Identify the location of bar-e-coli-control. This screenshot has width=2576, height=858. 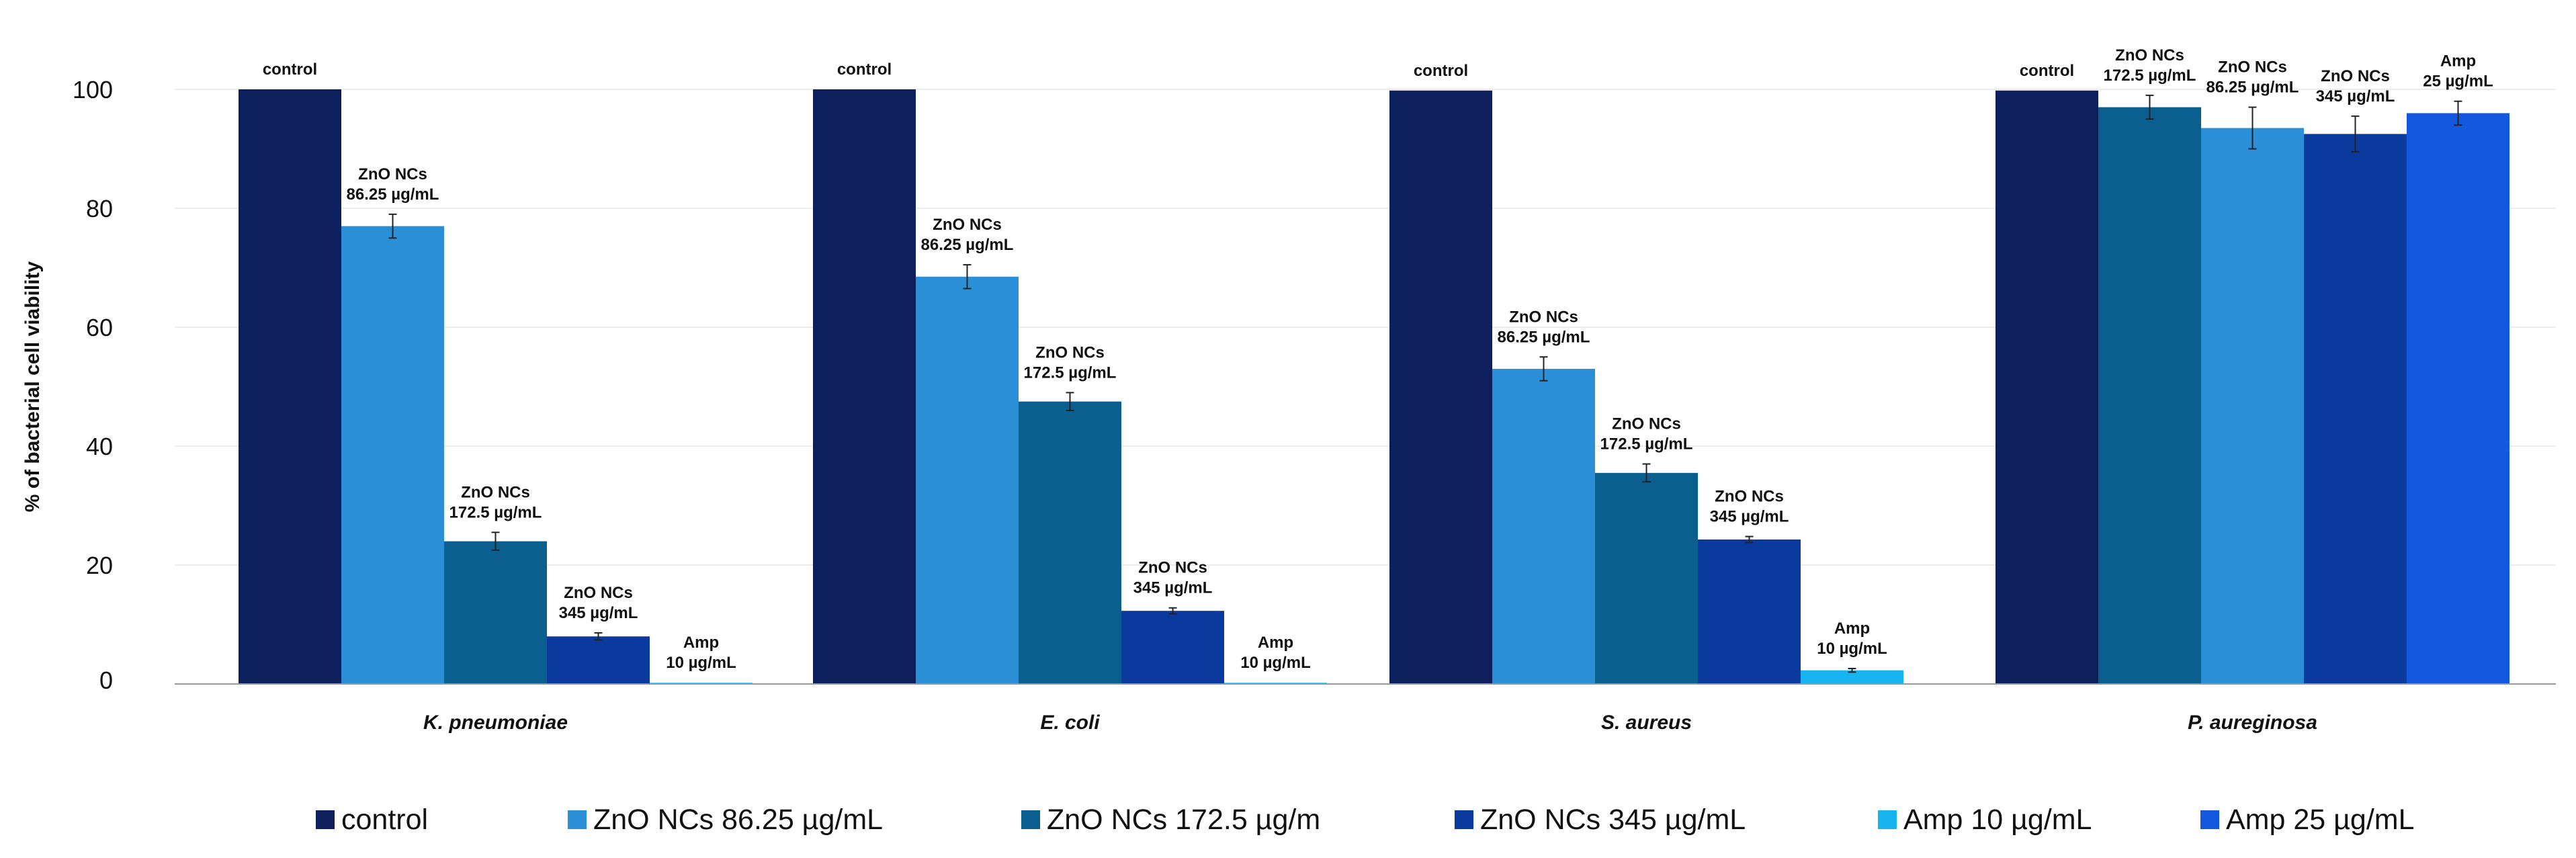
(864, 386).